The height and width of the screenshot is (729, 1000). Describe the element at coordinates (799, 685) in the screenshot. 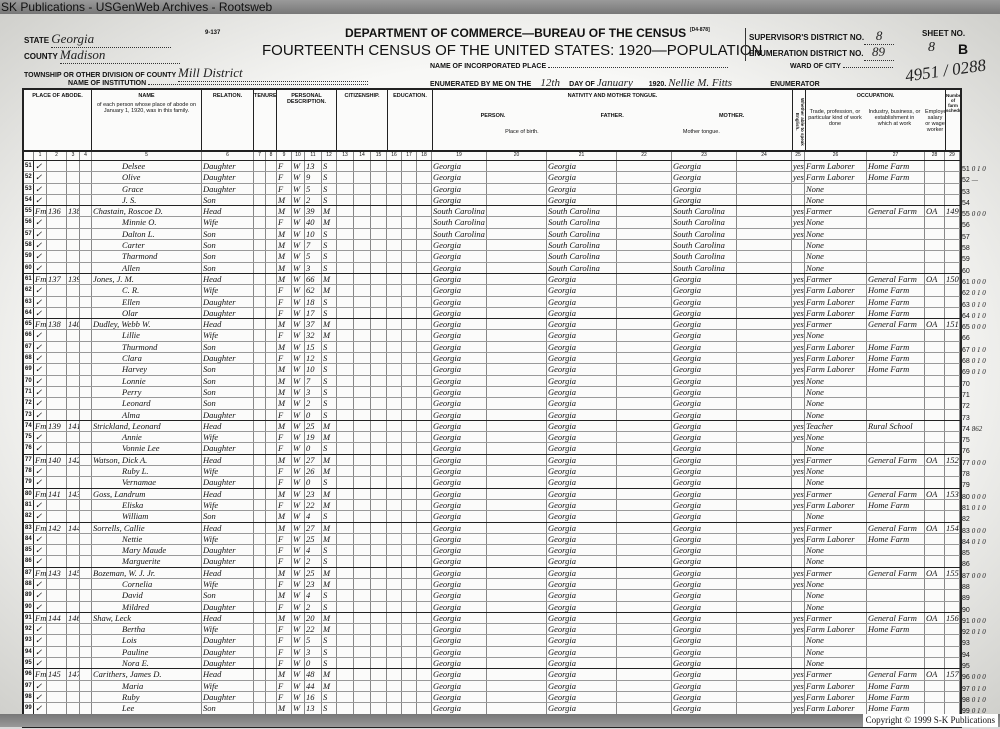

I see `speaks-english-cell: yes` at that location.